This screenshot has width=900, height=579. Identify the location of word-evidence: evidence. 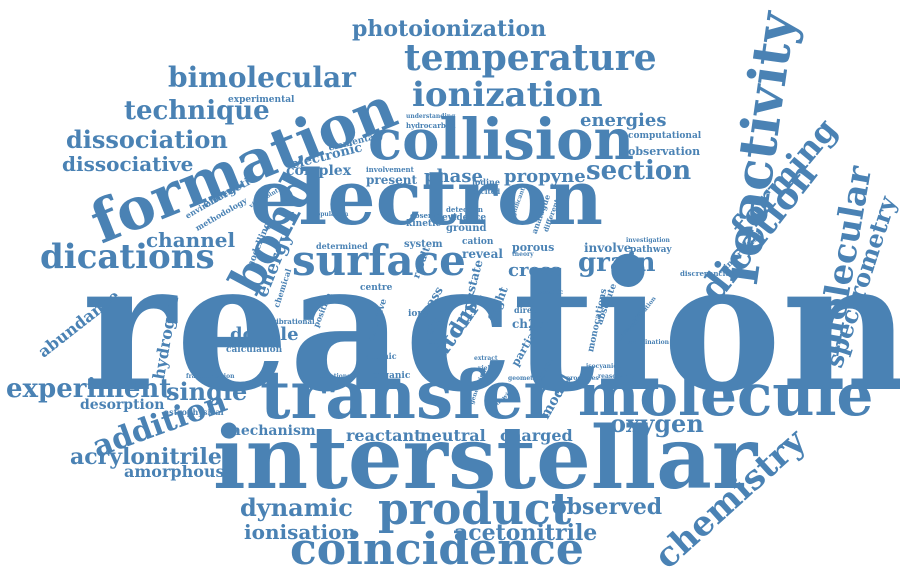
(464, 218).